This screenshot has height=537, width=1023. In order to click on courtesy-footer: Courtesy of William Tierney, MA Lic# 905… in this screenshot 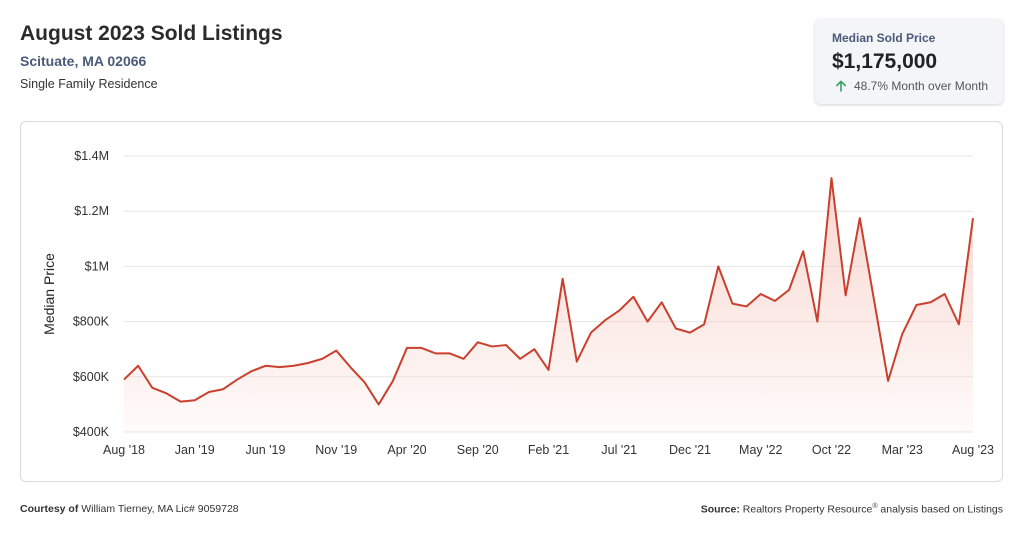, I will do `click(129, 509)`.